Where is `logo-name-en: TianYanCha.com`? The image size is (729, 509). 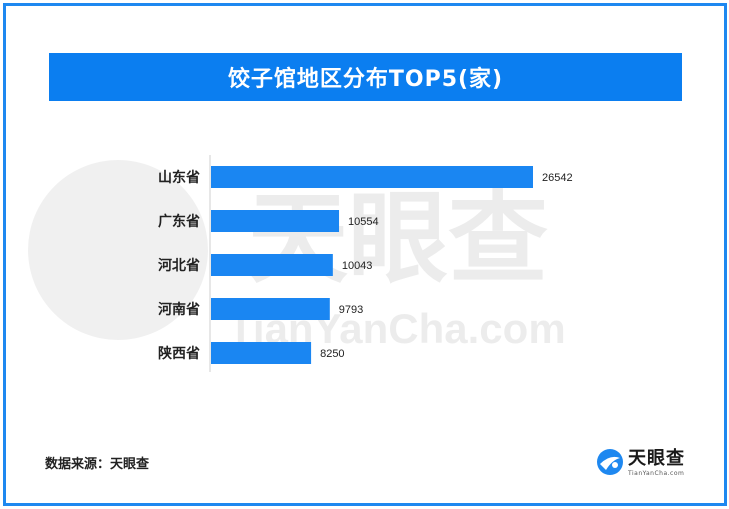 logo-name-en: TianYanCha.com is located at coordinates (656, 473).